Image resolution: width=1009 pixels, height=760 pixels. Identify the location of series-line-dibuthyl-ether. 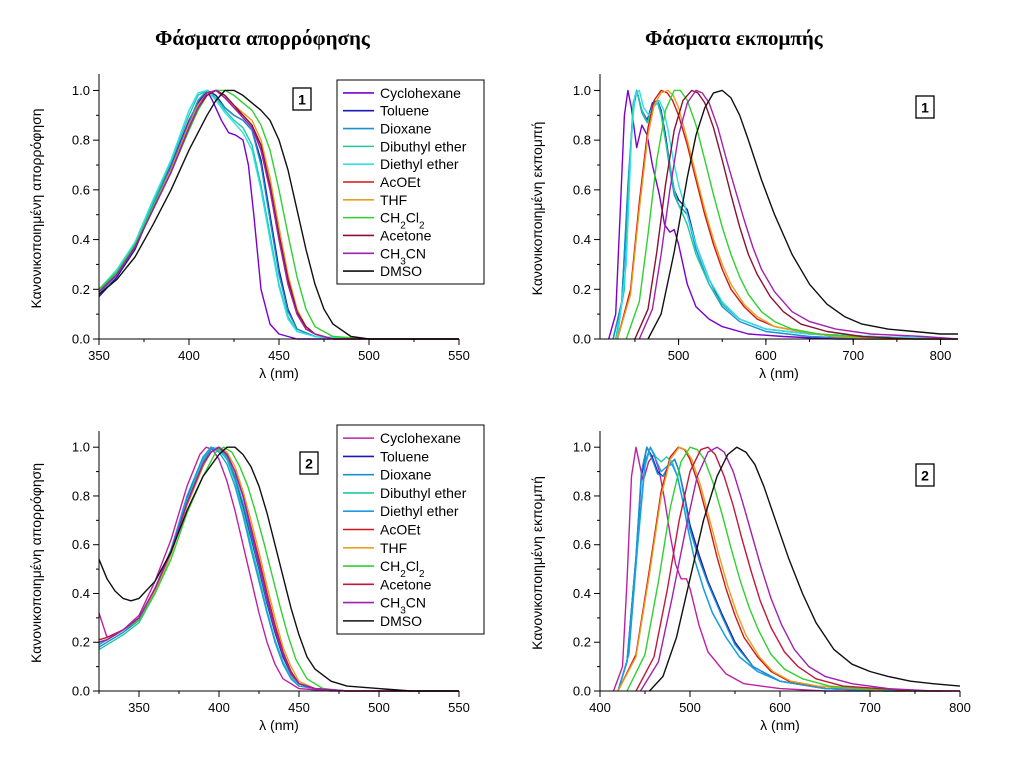
(779, 569).